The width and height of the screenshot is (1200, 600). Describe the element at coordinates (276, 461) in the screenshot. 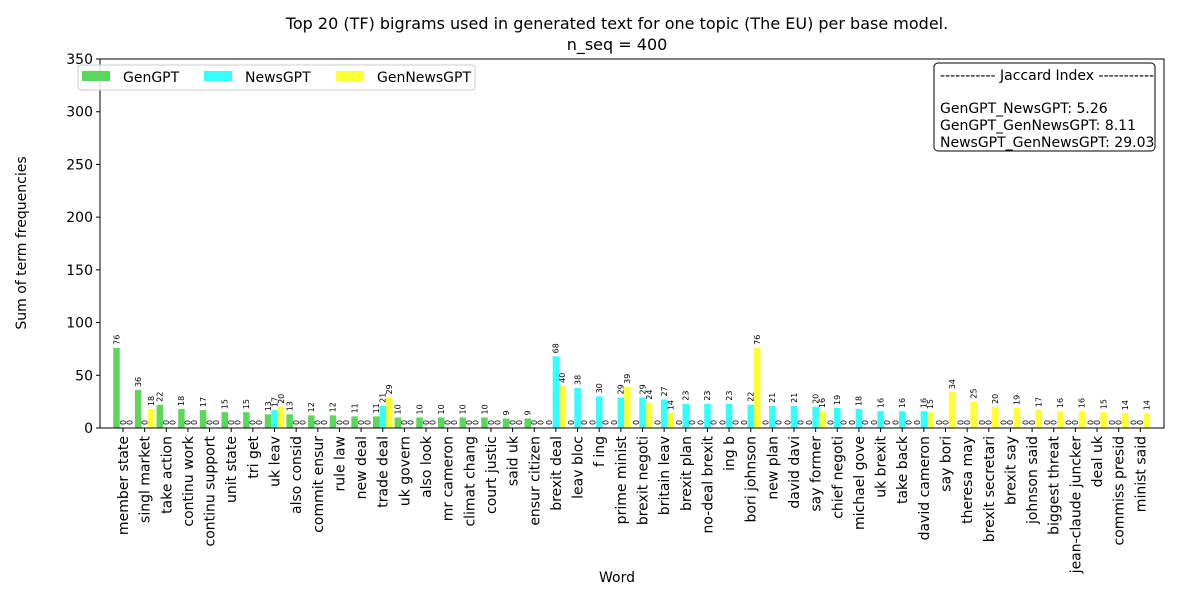

I see `x-tick-label: uk leav` at that location.